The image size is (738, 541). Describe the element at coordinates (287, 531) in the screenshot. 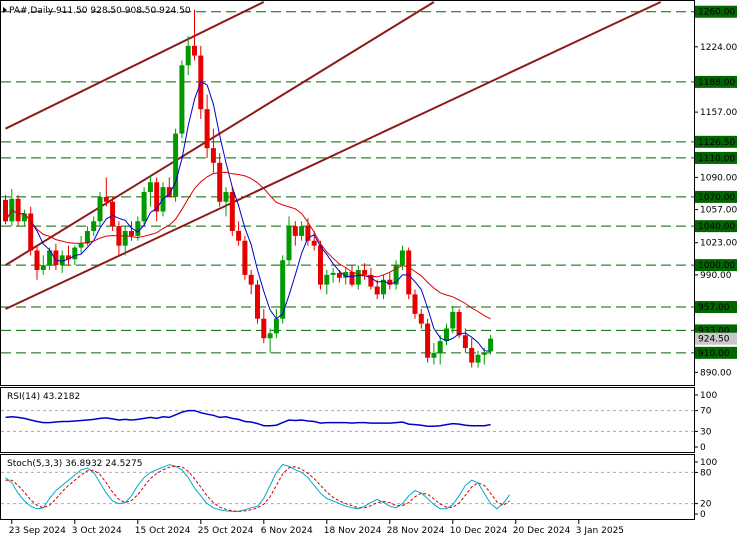

I see `time-tick-label-4: 6 Nov 2024` at that location.